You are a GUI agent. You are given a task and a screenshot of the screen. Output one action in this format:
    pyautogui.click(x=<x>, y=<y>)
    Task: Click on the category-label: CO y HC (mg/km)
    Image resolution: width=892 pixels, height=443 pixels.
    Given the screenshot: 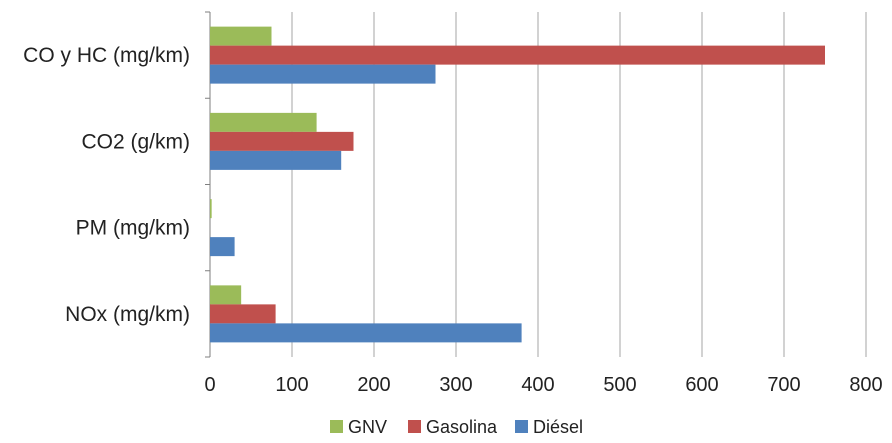 What is the action you would take?
    pyautogui.click(x=106, y=55)
    